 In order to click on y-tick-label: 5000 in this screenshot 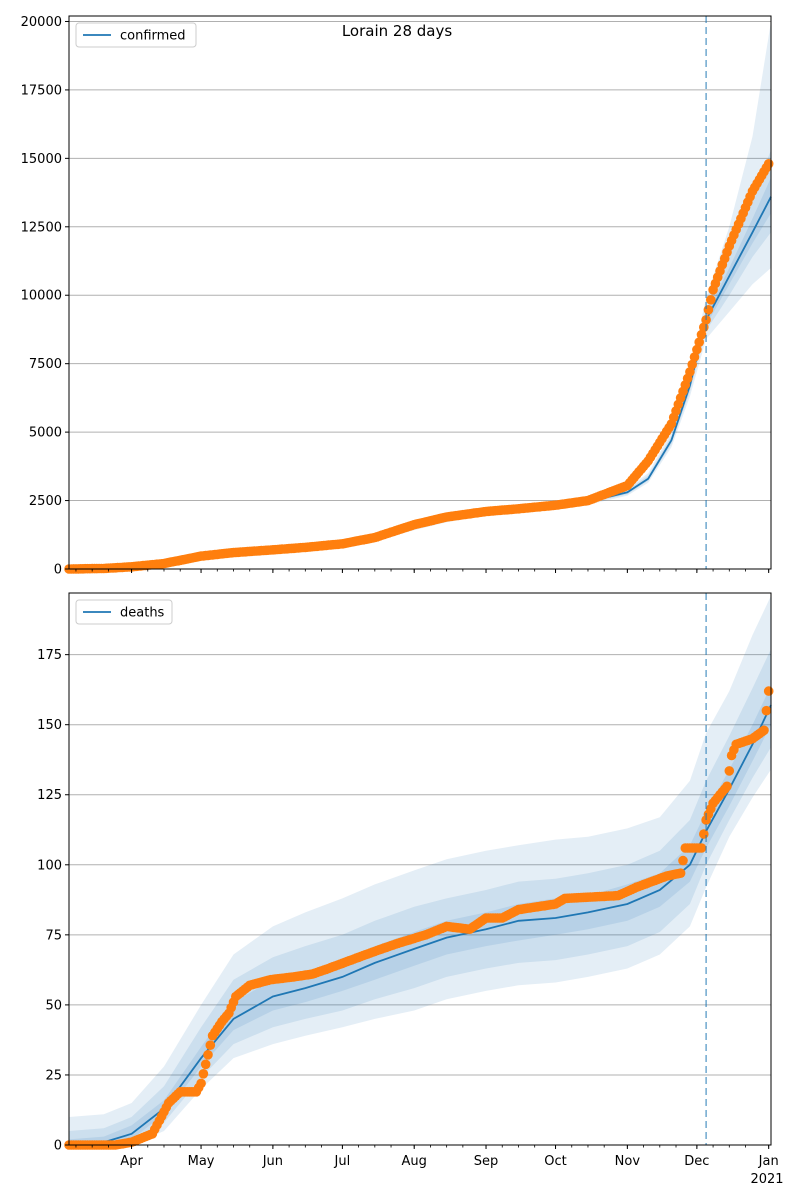, I will do `click(45, 433)`.